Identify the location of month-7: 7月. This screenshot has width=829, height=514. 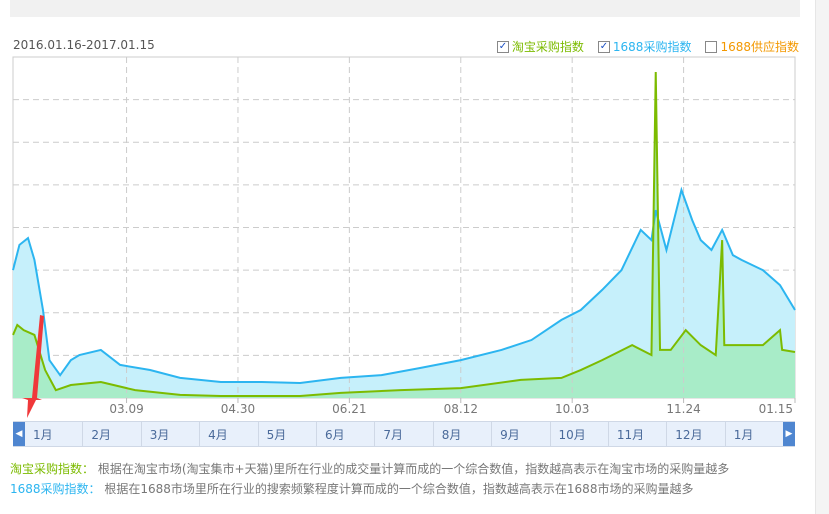
(404, 434).